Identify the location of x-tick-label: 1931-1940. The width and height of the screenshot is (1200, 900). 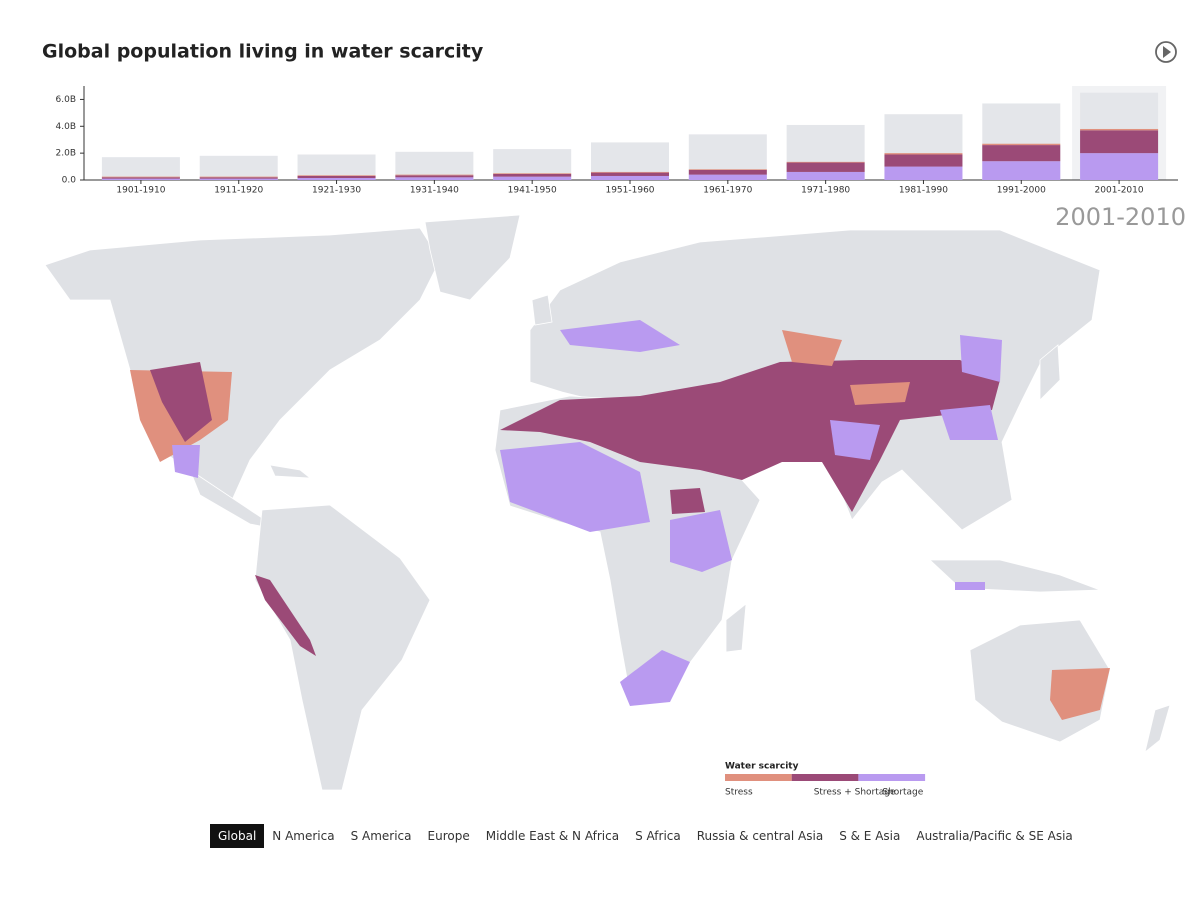
(434, 191).